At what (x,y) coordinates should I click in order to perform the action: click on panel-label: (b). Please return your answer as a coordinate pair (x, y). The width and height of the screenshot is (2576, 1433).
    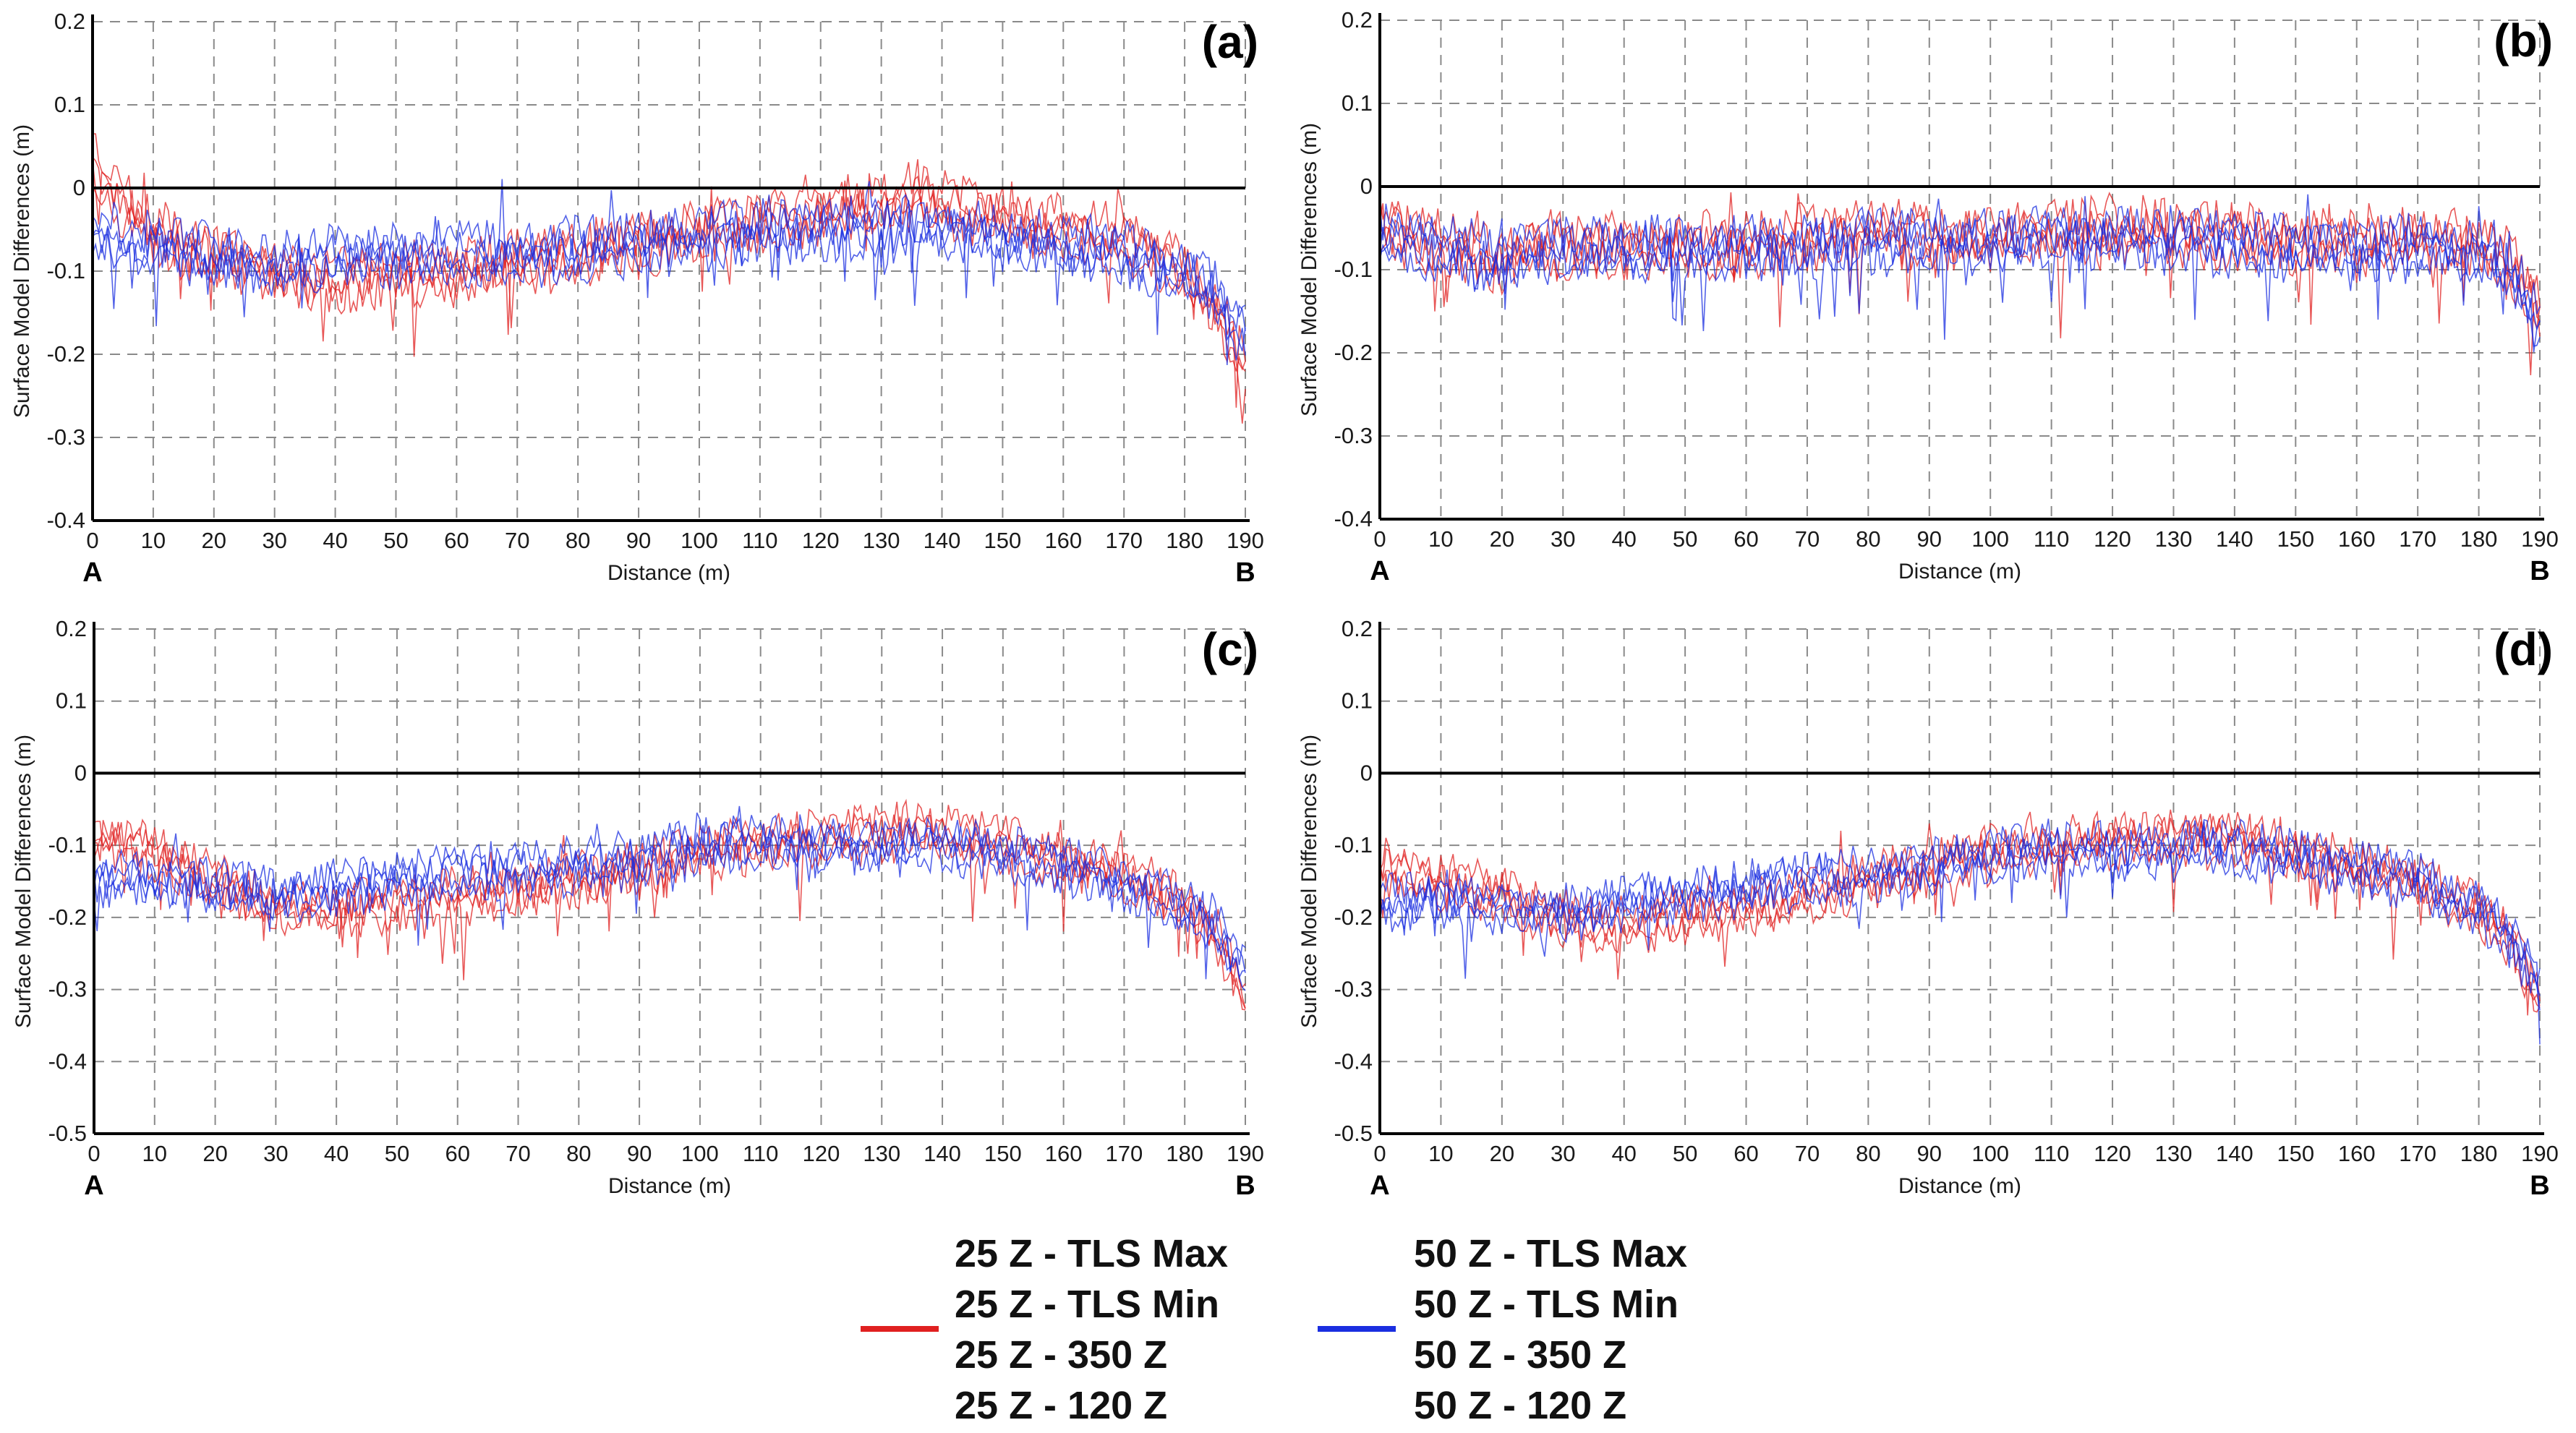
    Looking at the image, I should click on (2523, 40).